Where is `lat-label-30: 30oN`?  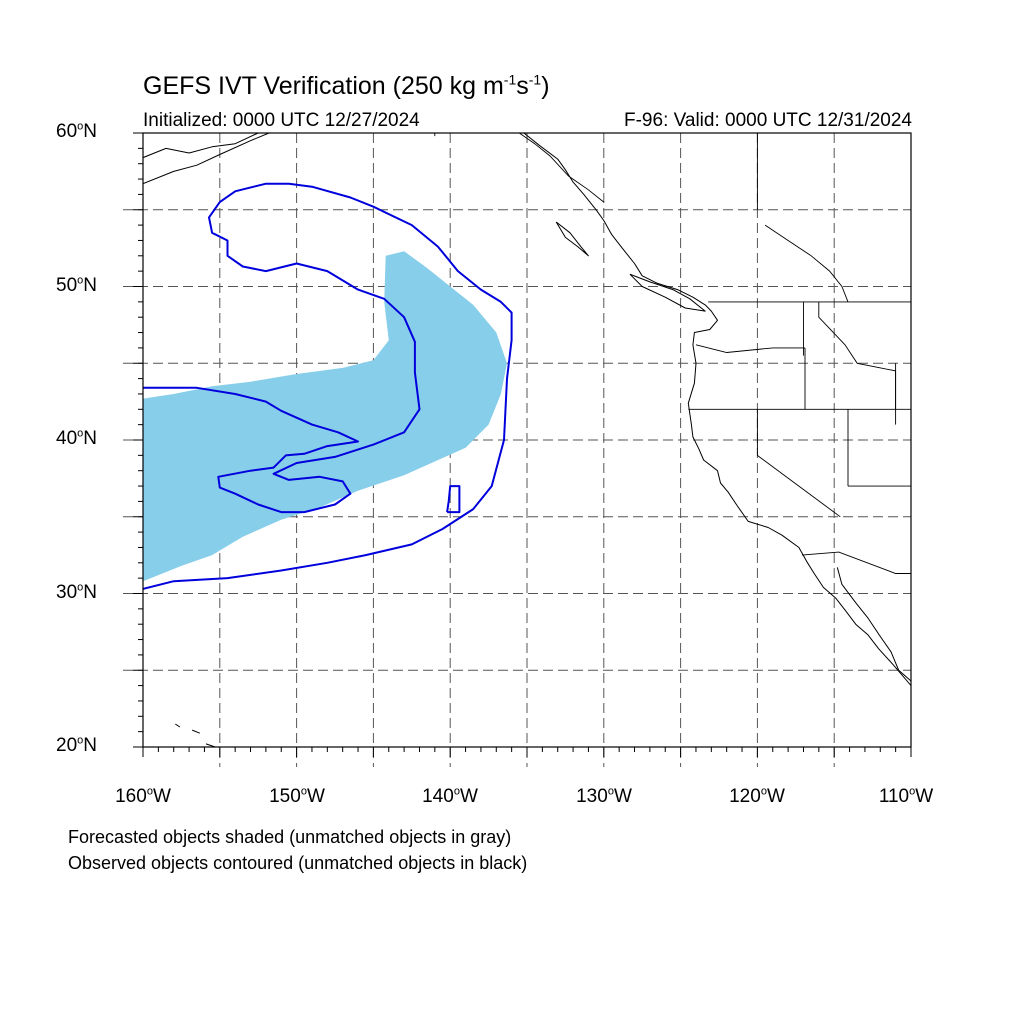
lat-label-30: 30oN is located at coordinates (76, 592).